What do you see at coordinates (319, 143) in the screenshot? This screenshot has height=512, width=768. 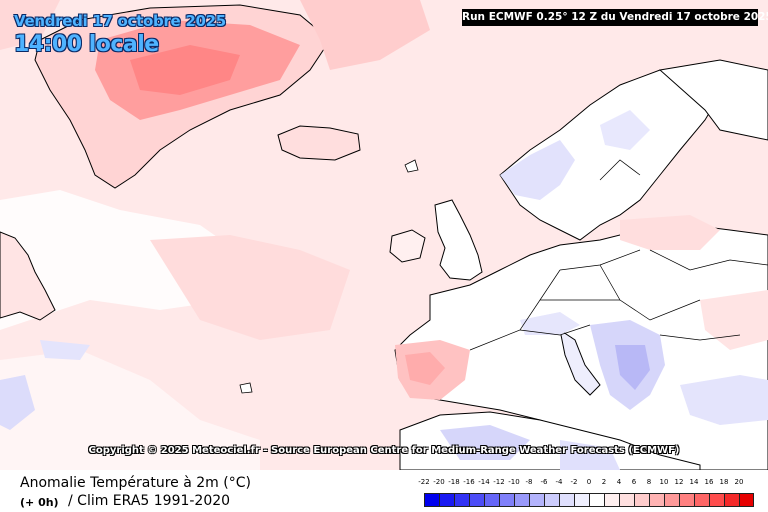 I see `iceland` at bounding box center [319, 143].